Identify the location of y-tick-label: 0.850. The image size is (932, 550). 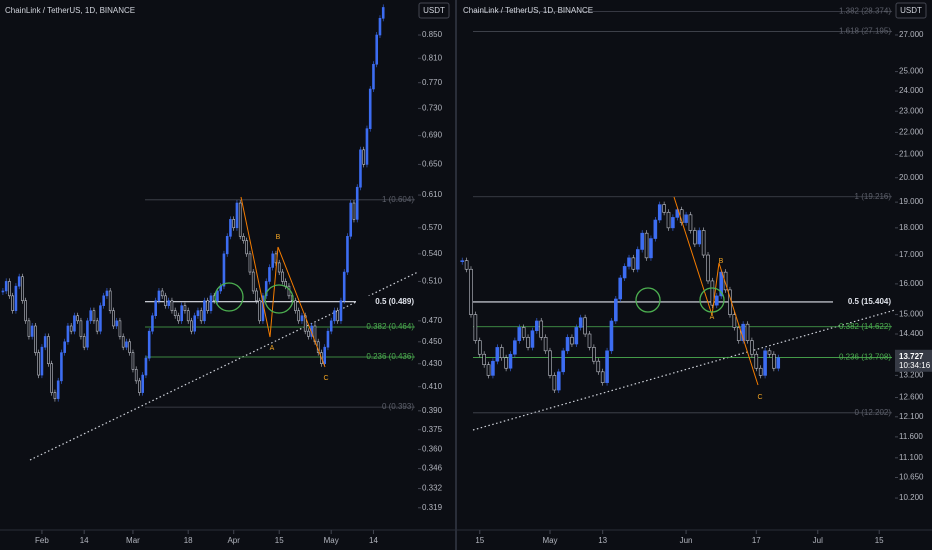
(432, 34).